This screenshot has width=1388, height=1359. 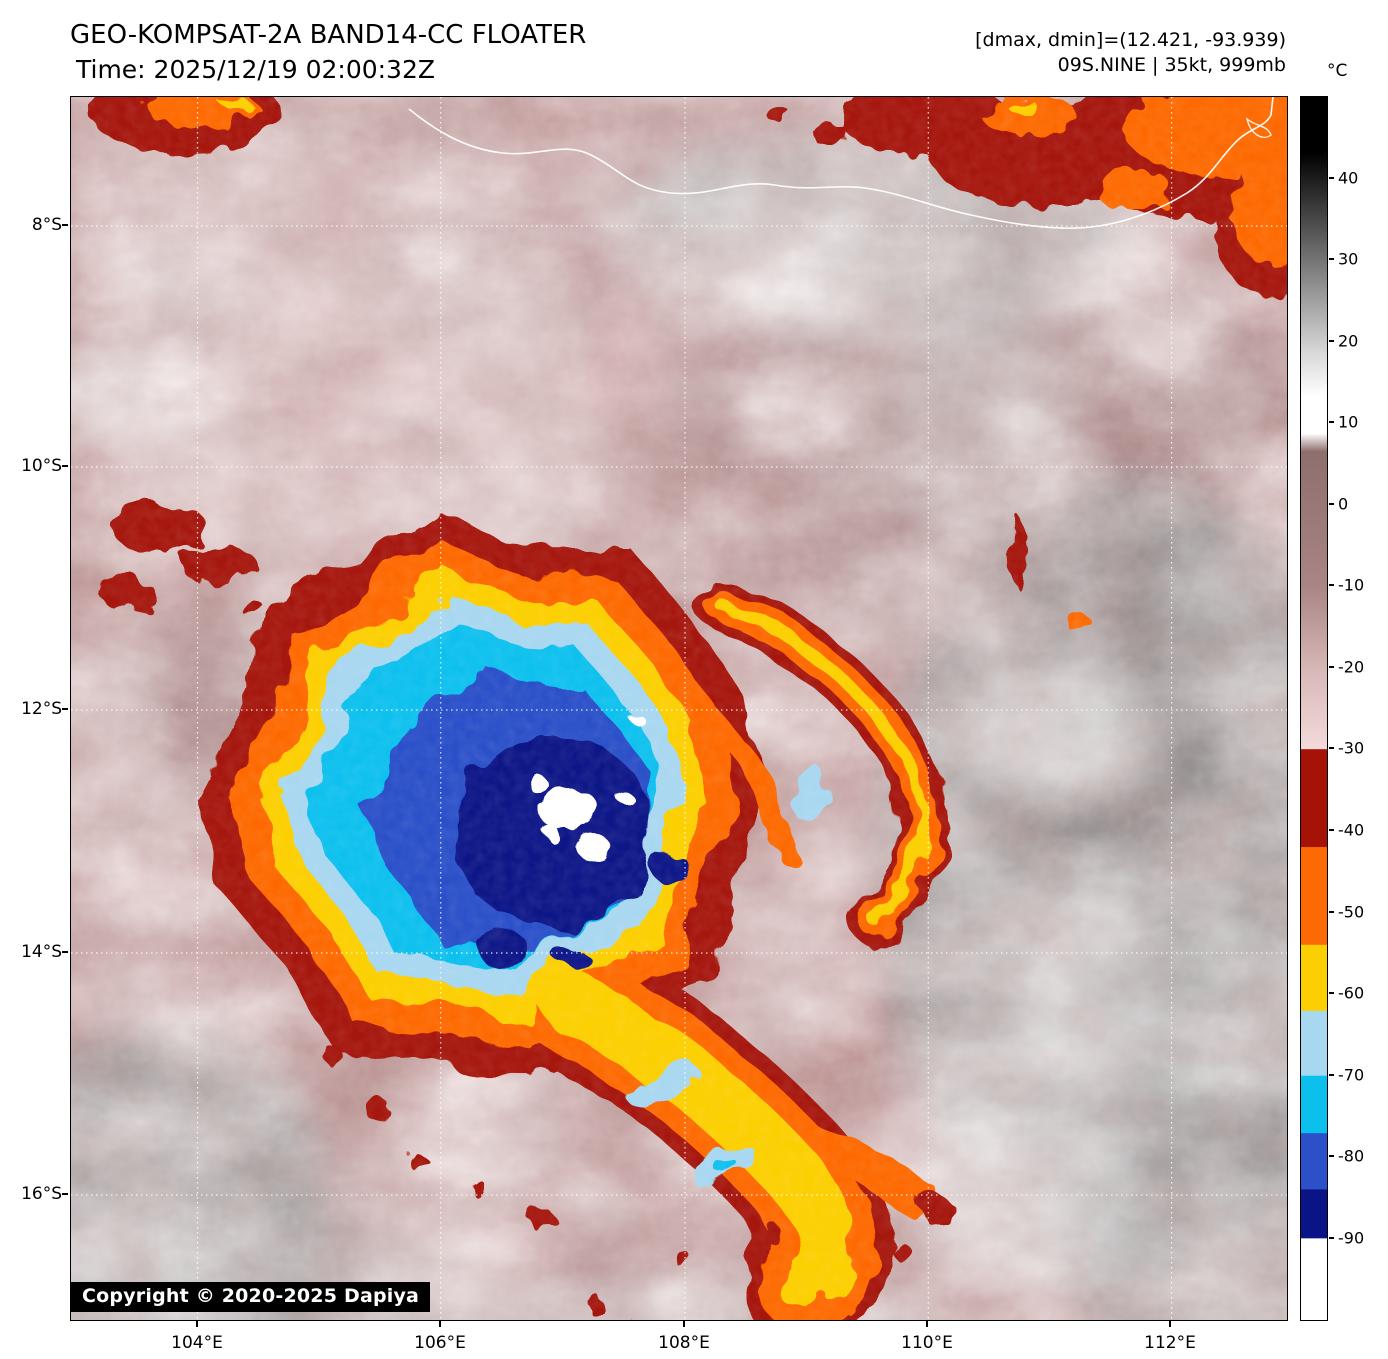 I want to click on colorbar-tick-label: -50, so click(x=1351, y=911).